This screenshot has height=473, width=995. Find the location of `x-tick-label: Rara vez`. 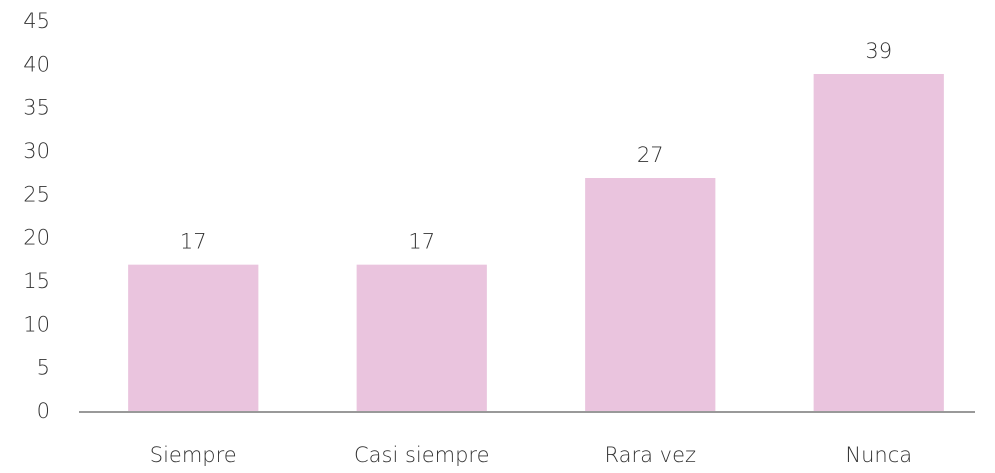

x-tick-label: Rara vez is located at coordinates (650, 455).